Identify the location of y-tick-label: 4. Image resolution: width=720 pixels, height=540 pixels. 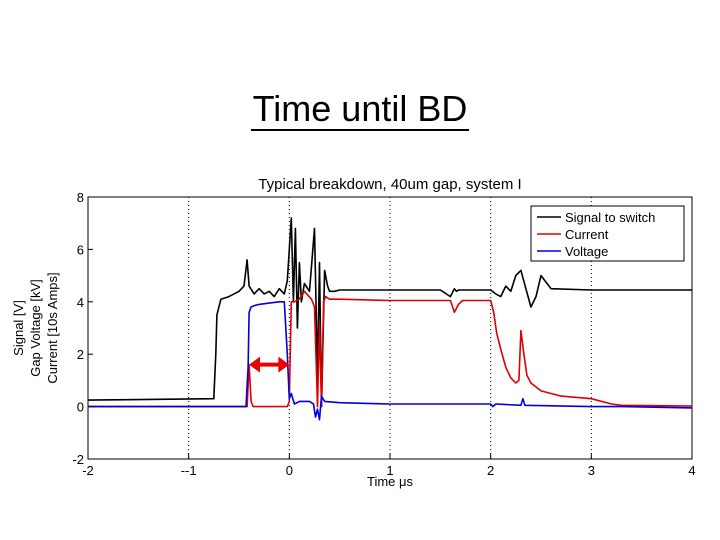
(80, 302).